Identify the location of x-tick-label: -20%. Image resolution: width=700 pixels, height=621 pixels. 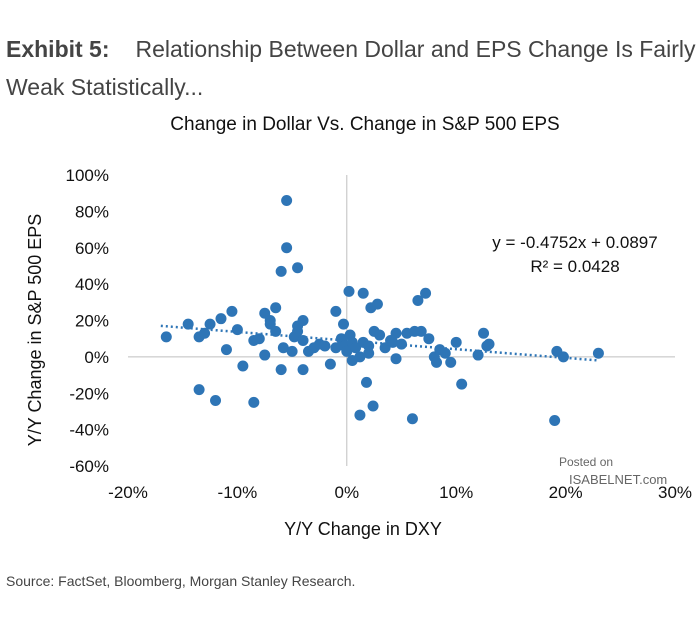
(128, 492).